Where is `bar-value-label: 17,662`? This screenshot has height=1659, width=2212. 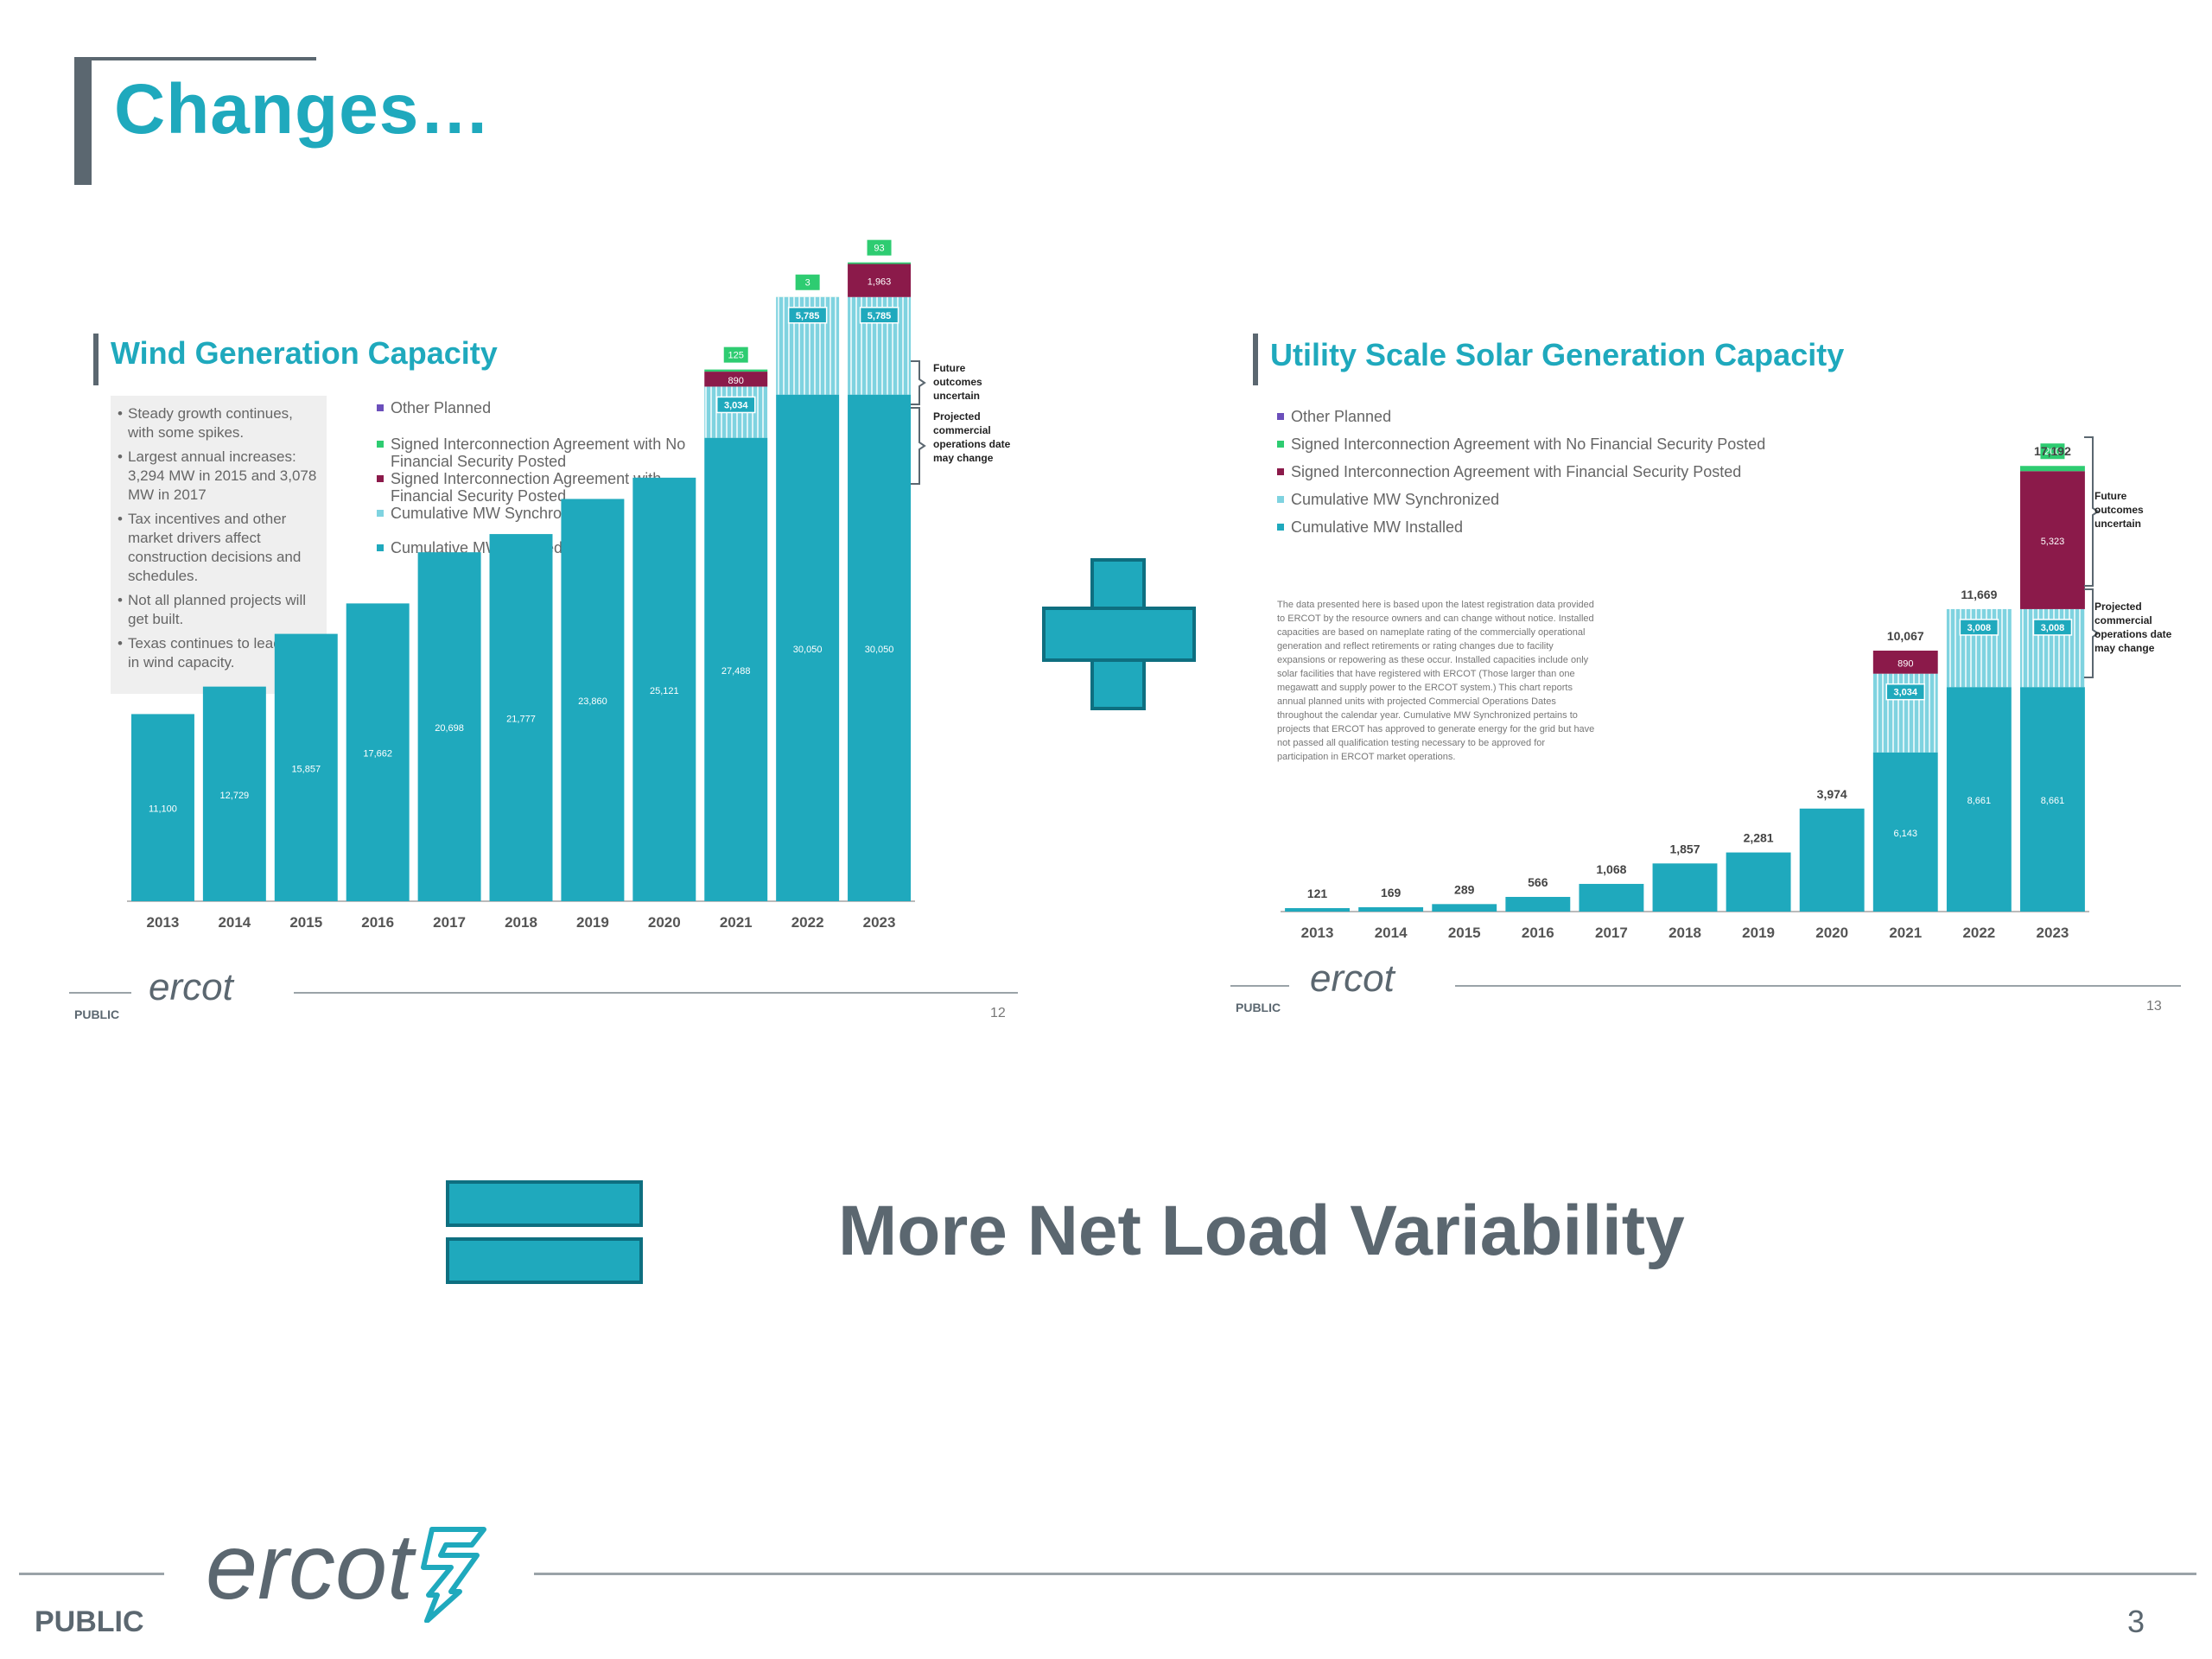
bar-value-label: 17,662 is located at coordinates (377, 754).